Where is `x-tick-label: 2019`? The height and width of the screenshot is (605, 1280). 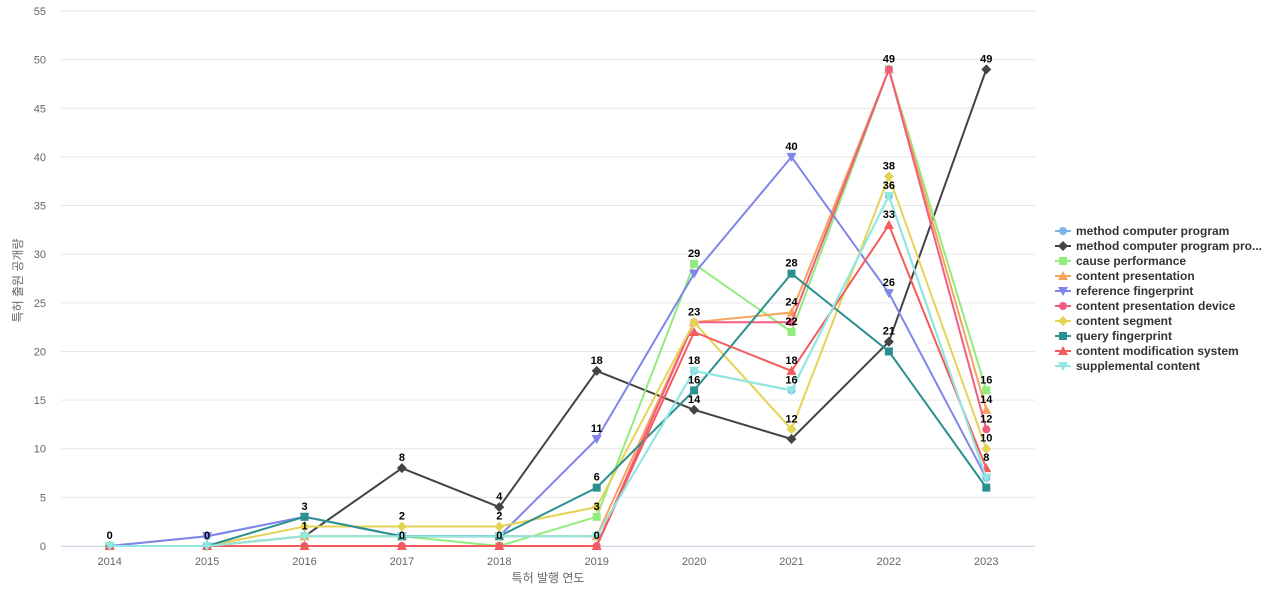
x-tick-label: 2019 is located at coordinates (596, 562).